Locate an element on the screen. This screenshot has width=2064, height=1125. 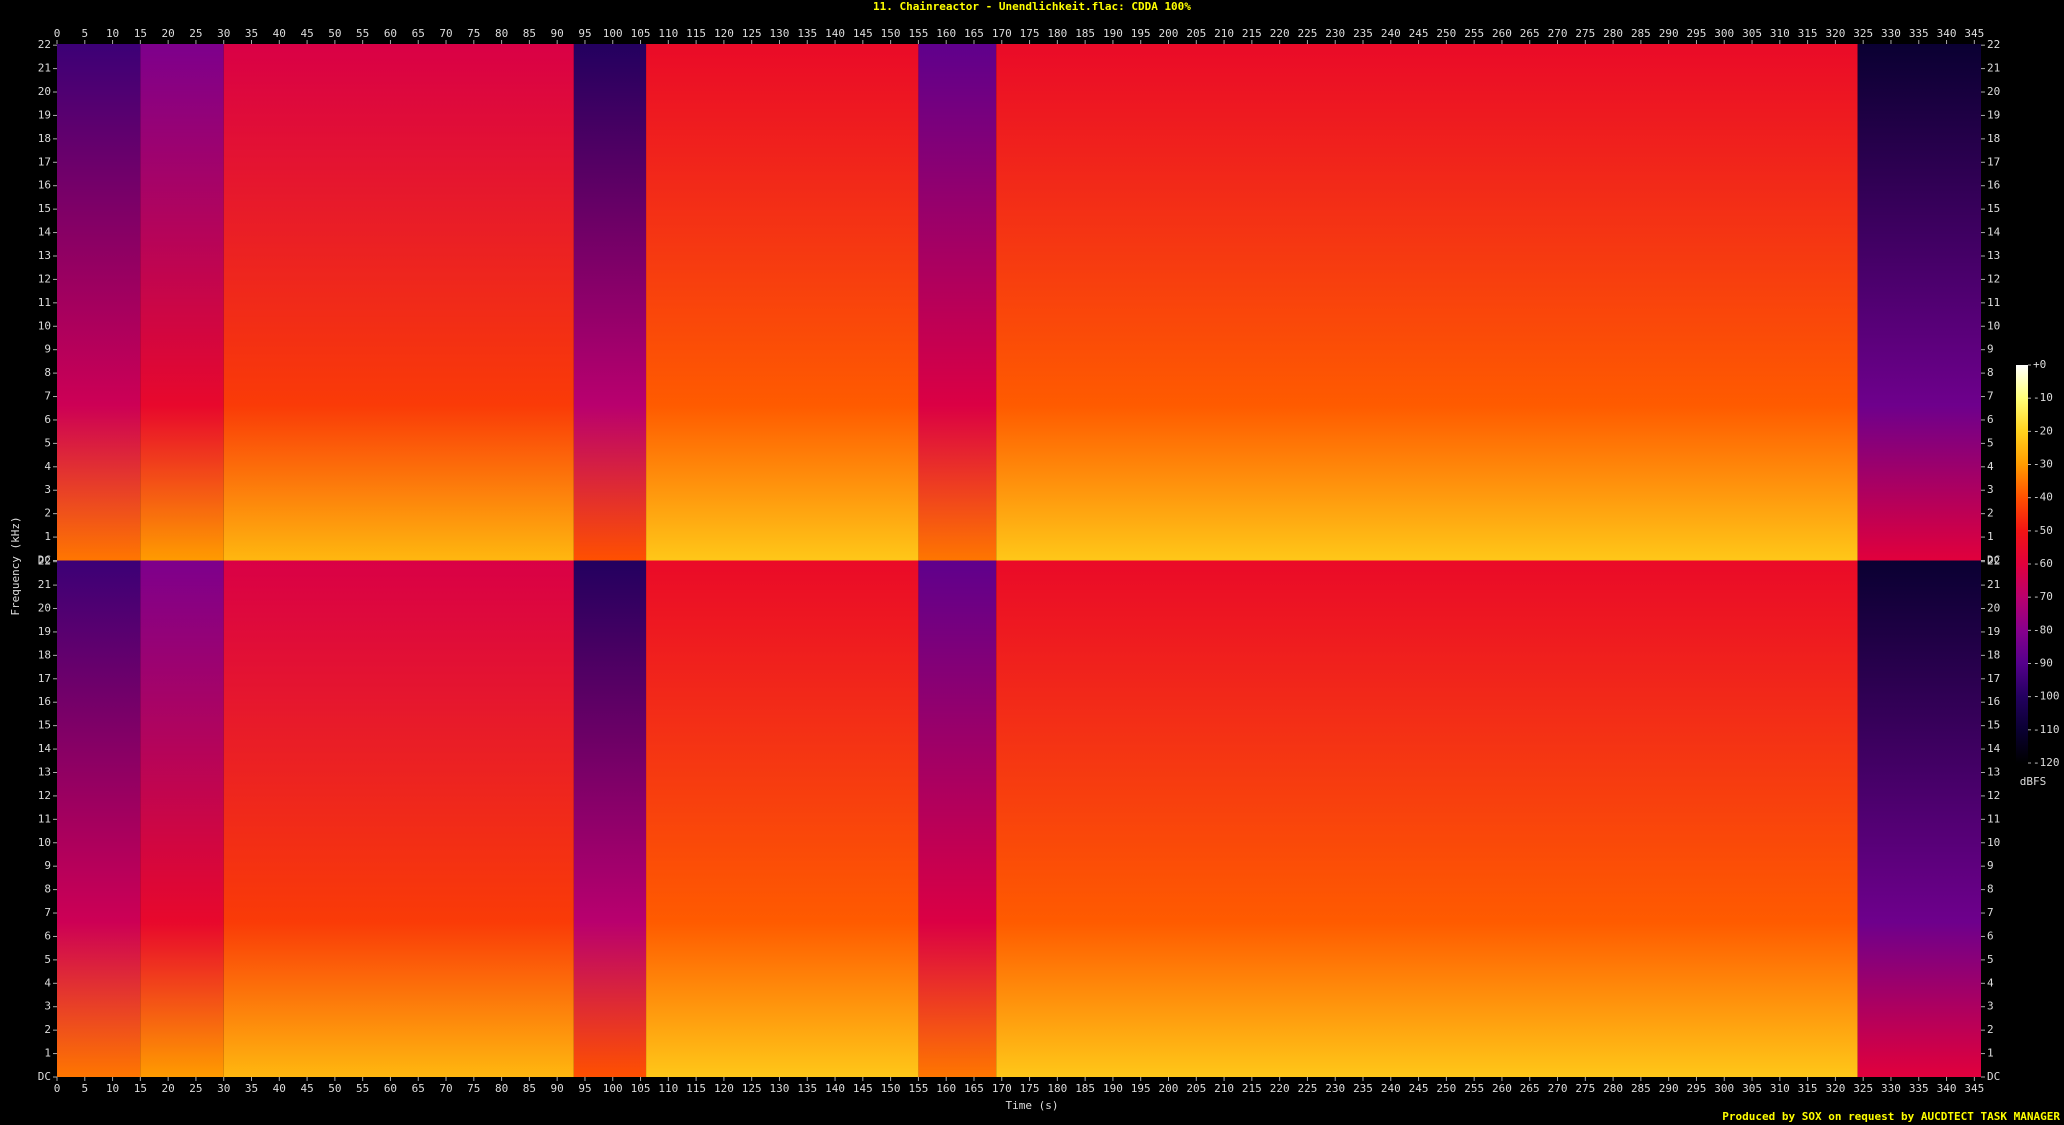
y-tick-label-right: 6 is located at coordinates (1990, 419).